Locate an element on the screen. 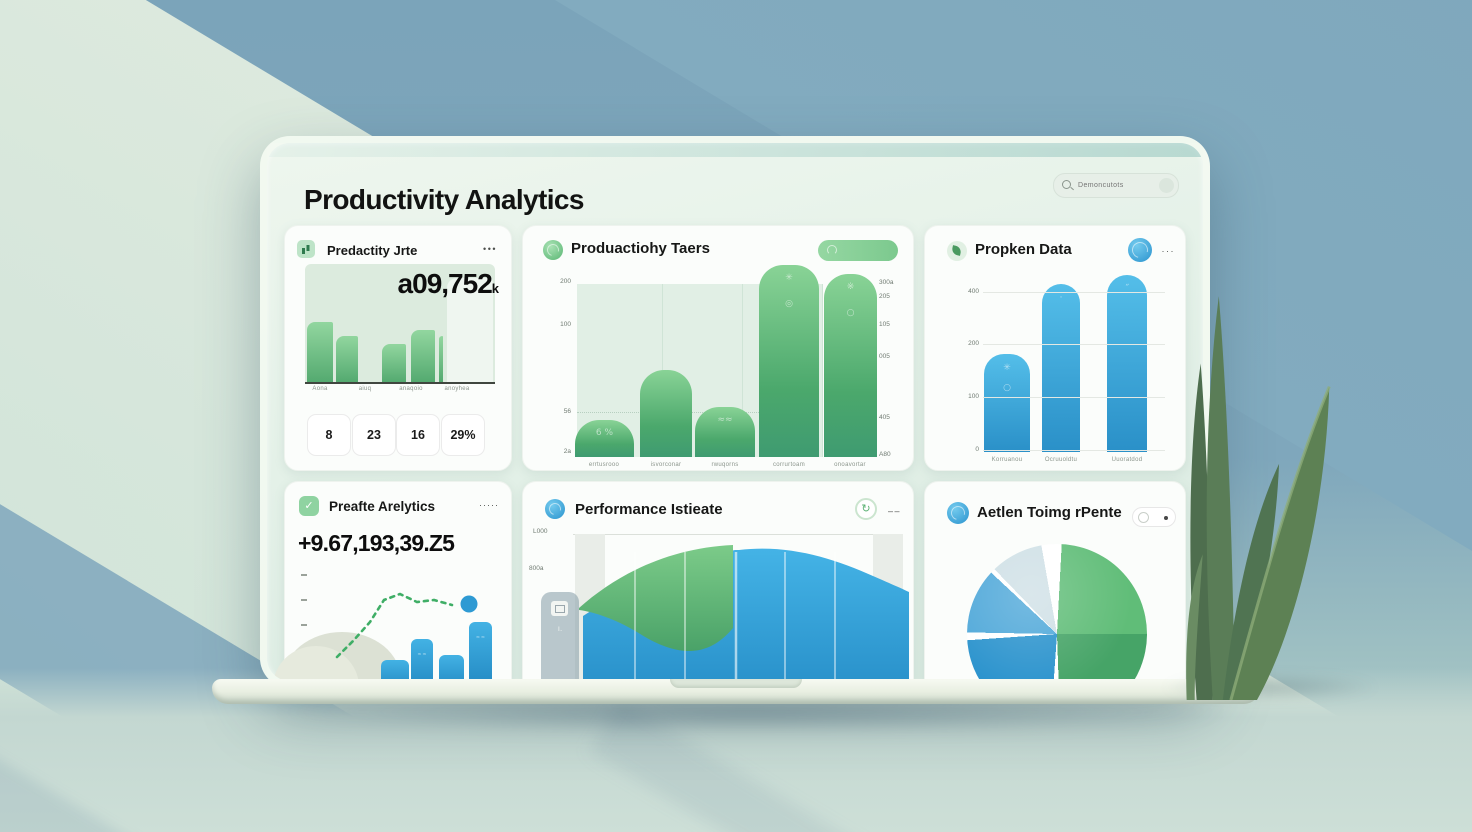 The height and width of the screenshot is (832, 1472). axis-label: 2a is located at coordinates (567, 451).